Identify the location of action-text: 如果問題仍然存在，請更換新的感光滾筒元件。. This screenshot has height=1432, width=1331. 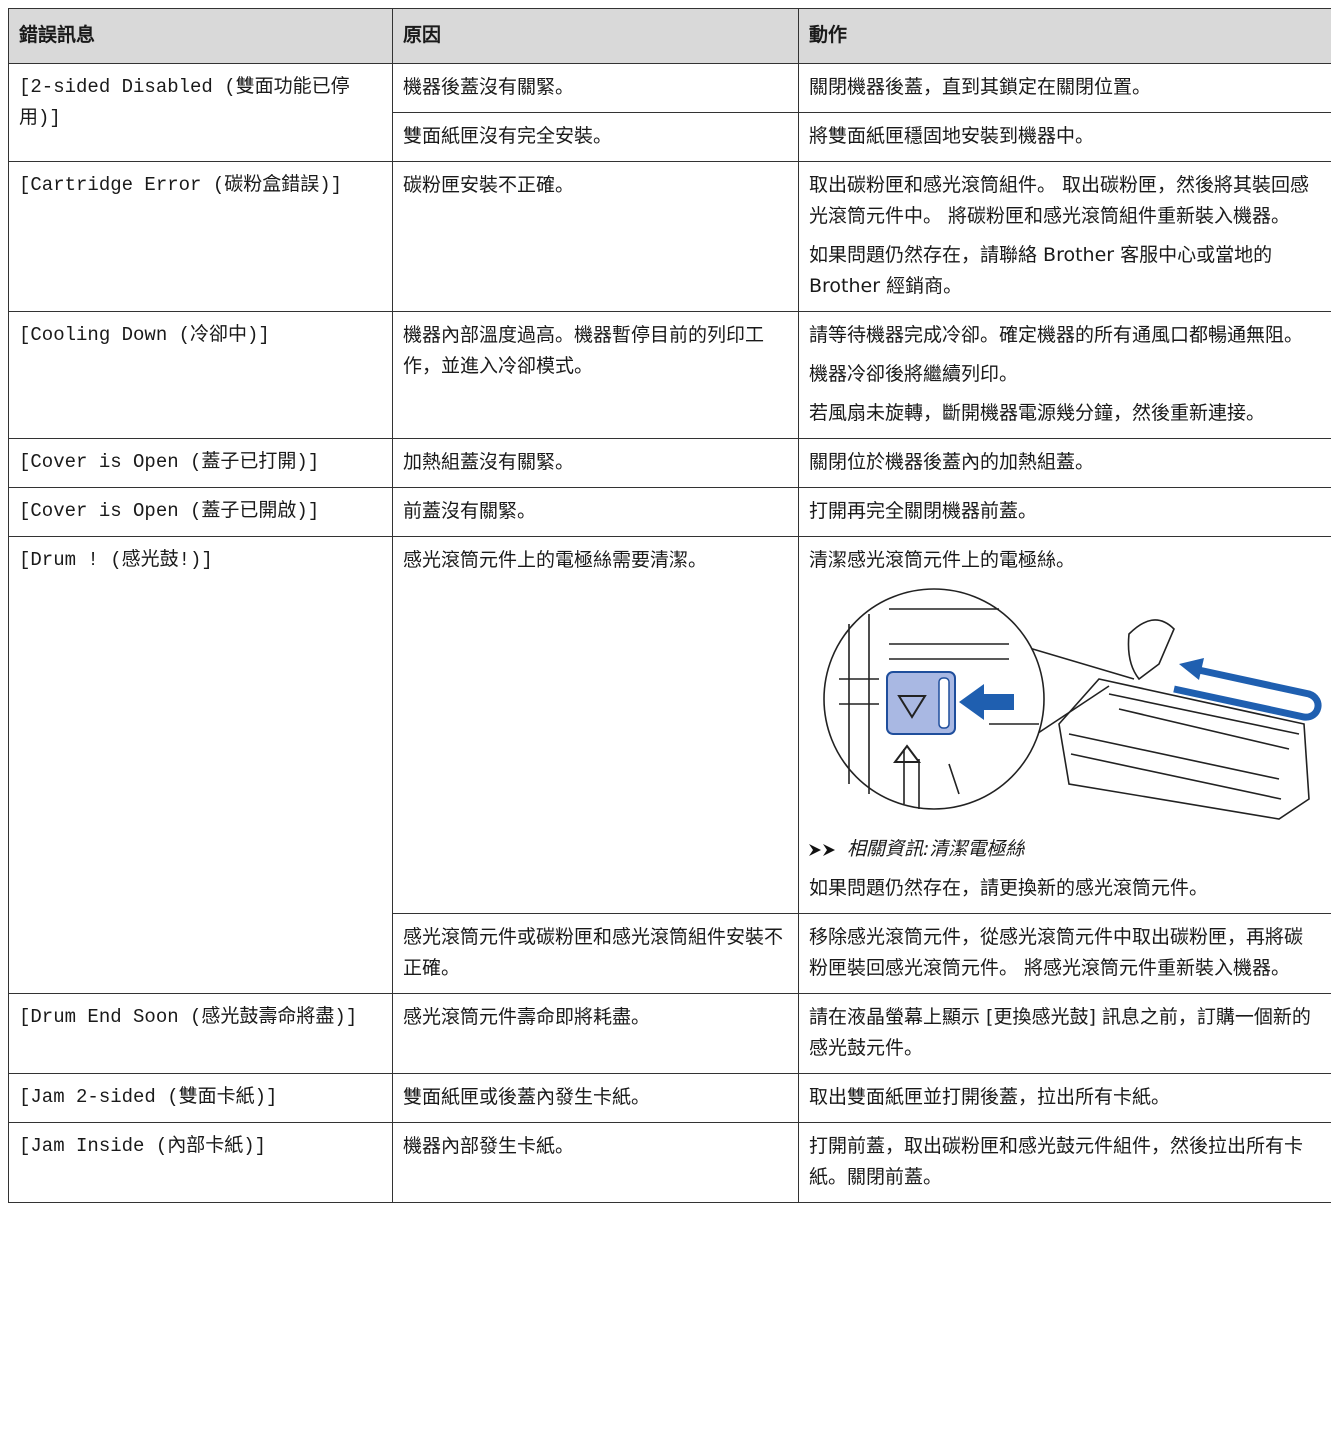
(1009, 888).